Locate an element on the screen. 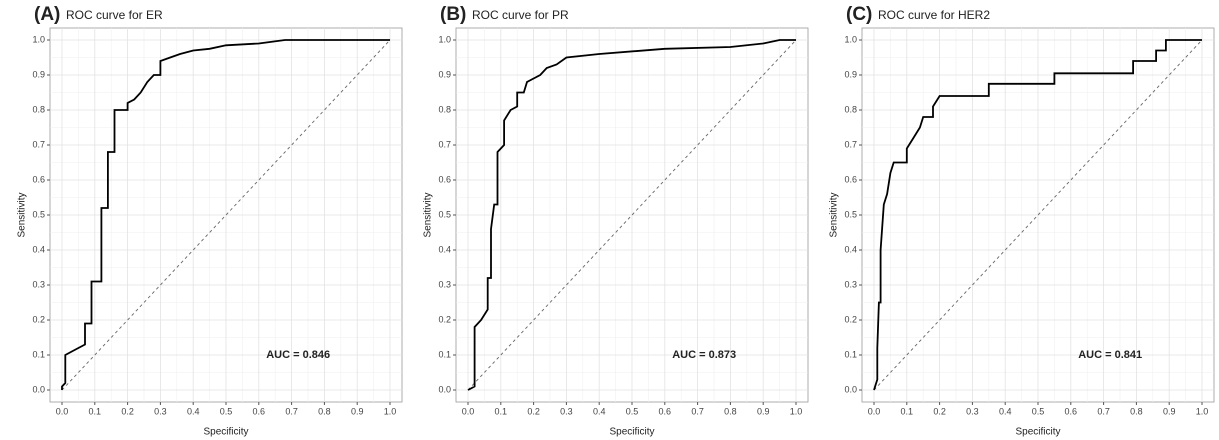 This screenshot has height=440, width=1219. panel-label: (A) is located at coordinates (47, 14).